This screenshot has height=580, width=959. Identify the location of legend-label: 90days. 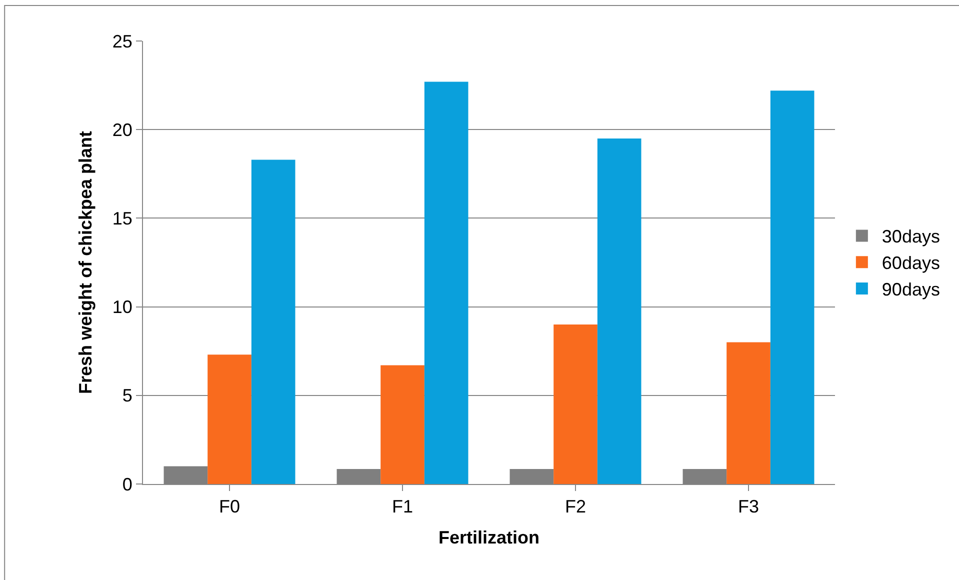
(911, 290).